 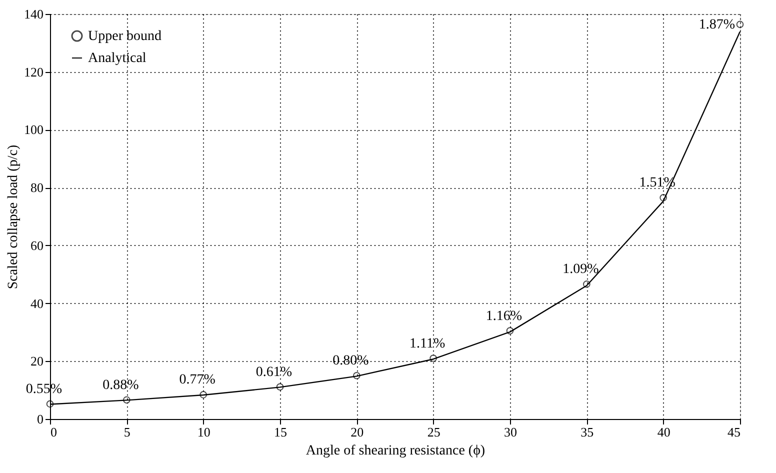 I want to click on y-tick-label: 80, so click(x=37, y=188).